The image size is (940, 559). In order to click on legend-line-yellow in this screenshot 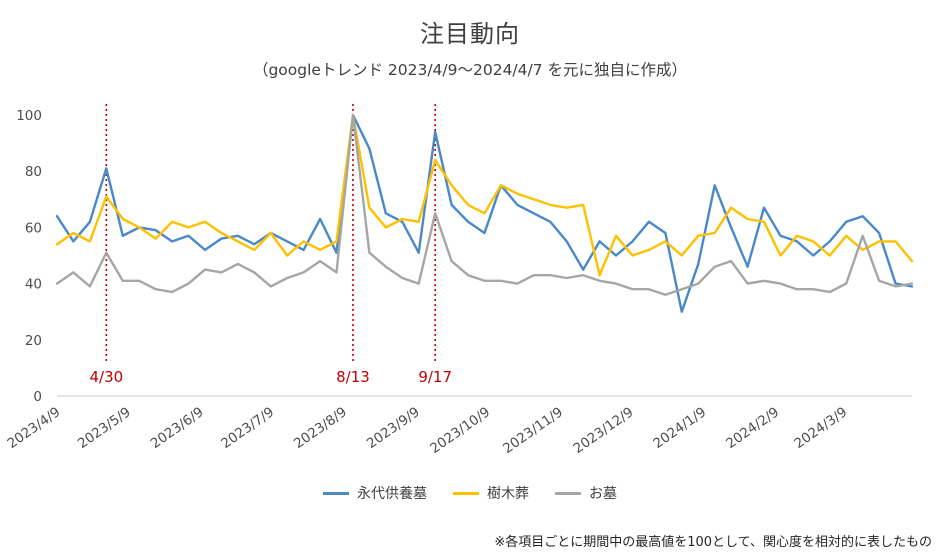, I will do `click(466, 493)`.